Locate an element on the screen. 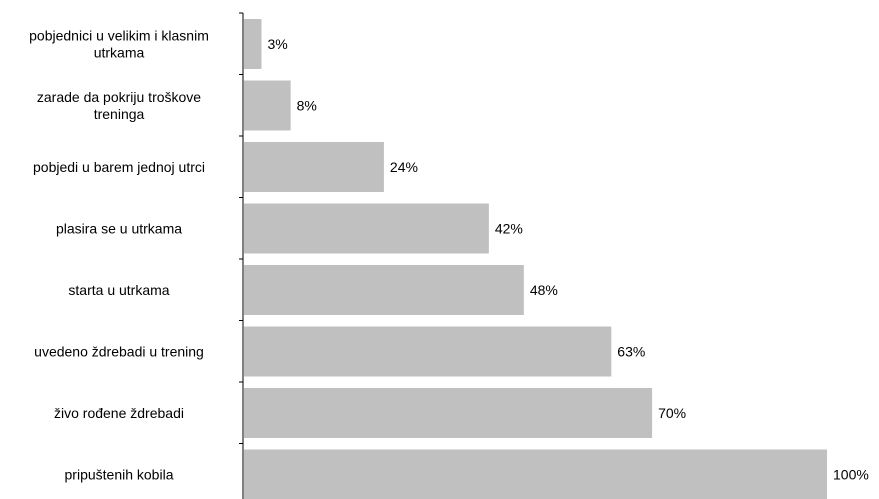 The width and height of the screenshot is (879, 499). value-label-3: 42% is located at coordinates (509, 229).